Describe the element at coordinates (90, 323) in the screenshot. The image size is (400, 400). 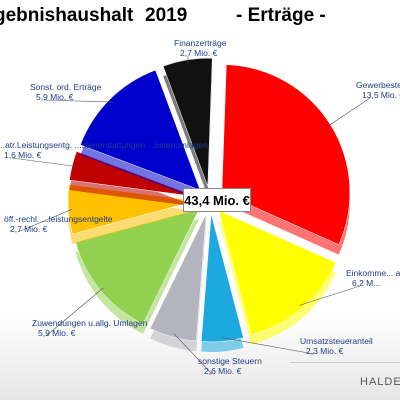
I see `slice-label: Zuwendungen u.allg. Umlagen` at that location.